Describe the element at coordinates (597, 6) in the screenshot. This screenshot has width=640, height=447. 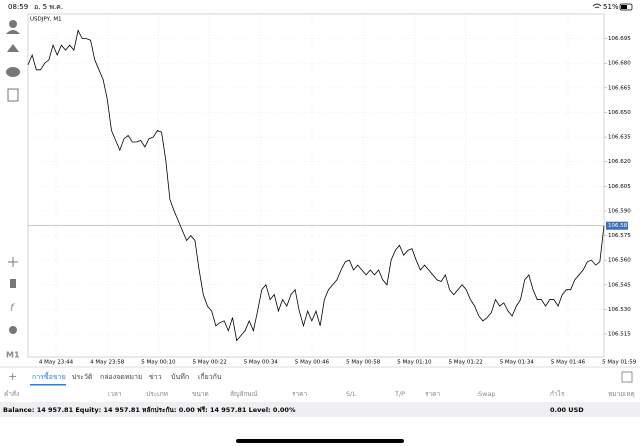
I see `wifi-icon` at that location.